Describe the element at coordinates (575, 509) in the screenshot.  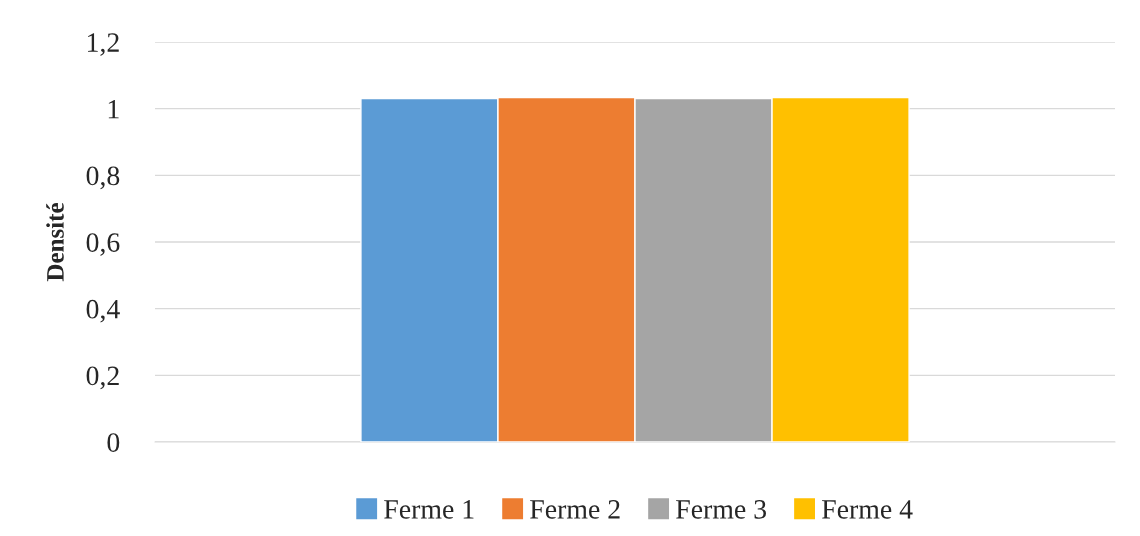
I see `legend-label: Ferme 2` at that location.